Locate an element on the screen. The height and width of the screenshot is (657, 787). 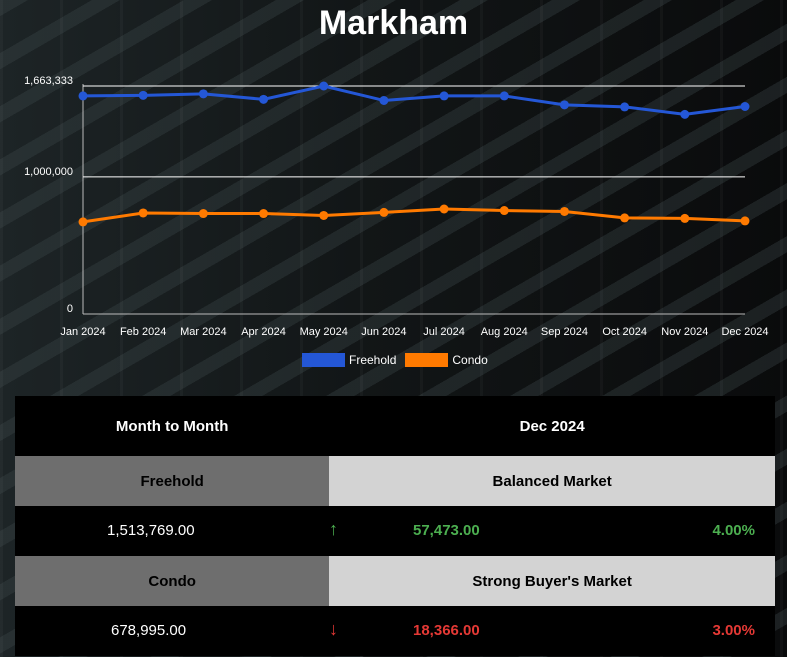
legend-label-freehold: Freehold is located at coordinates (373, 360).